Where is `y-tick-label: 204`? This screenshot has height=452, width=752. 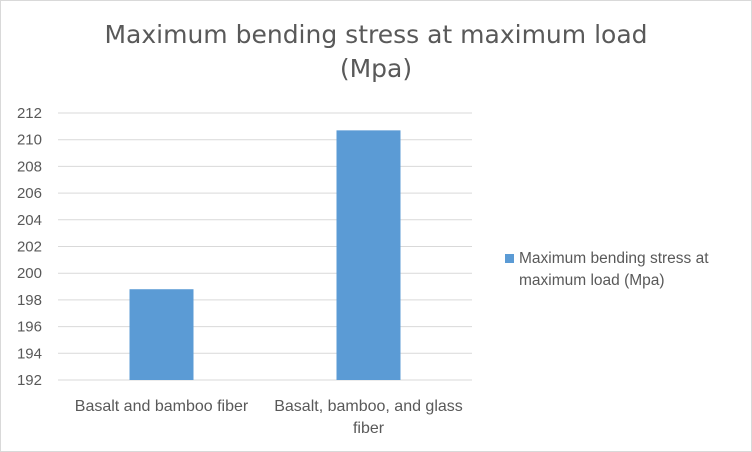 y-tick-label: 204 is located at coordinates (29, 220).